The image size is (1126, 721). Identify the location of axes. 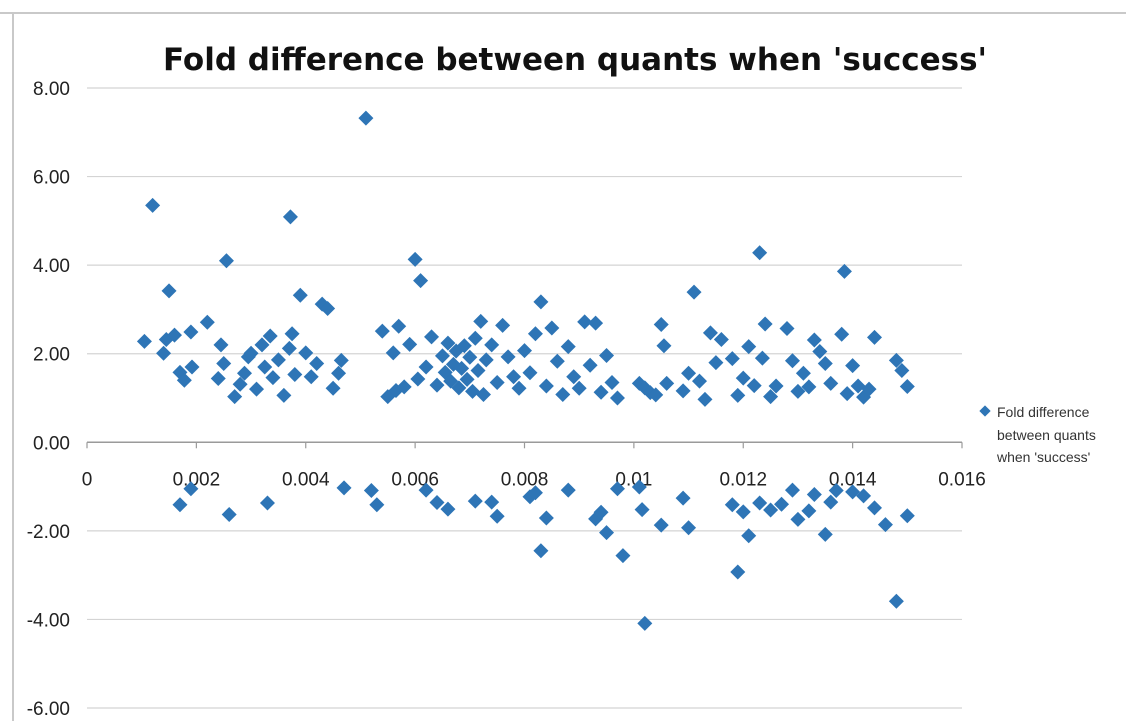
(524, 445).